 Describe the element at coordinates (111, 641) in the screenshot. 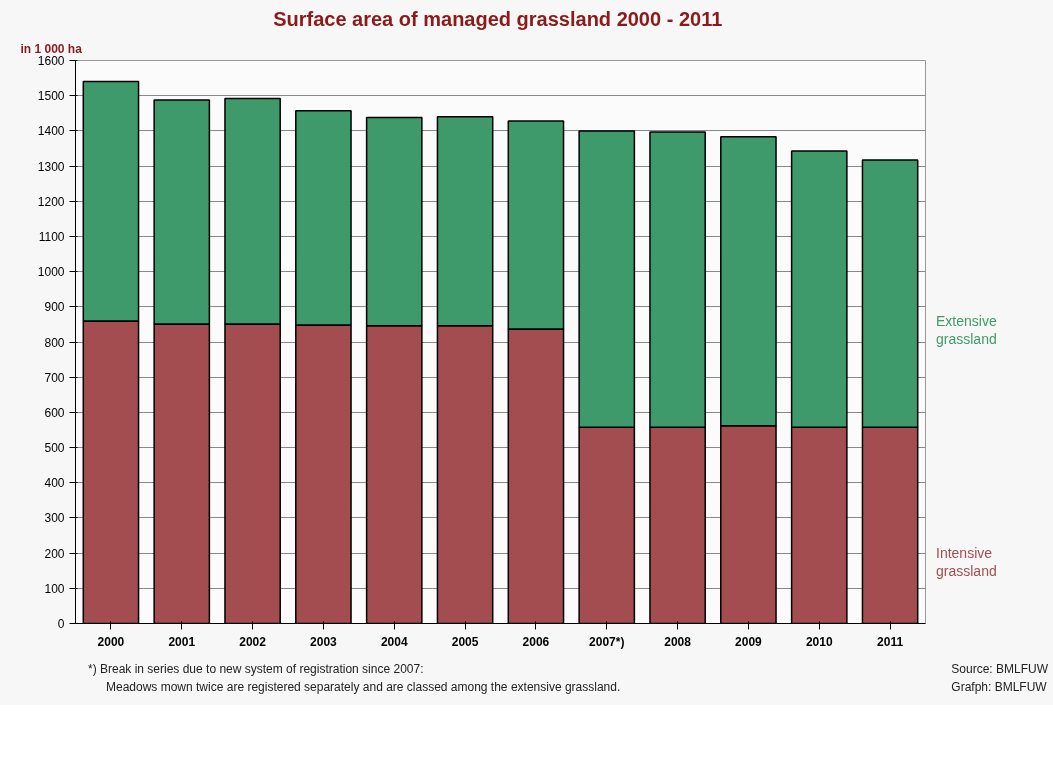

I see `x-tick-label: 2000` at that location.